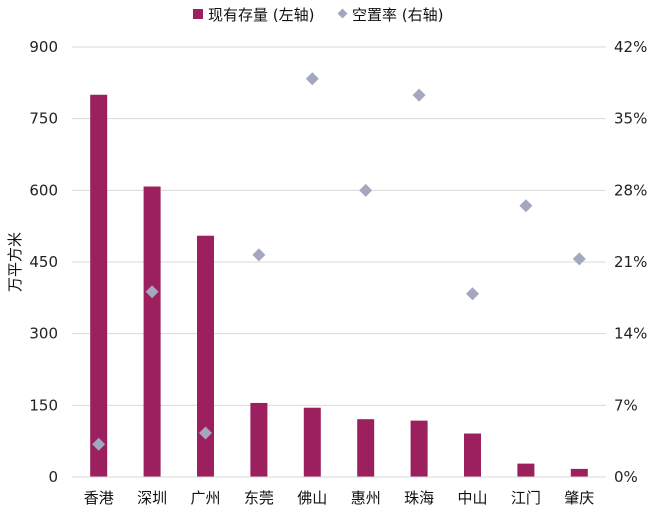 This screenshot has width=650, height=515. What do you see at coordinates (15, 262) in the screenshot?
I see `y-axis-label: 万平方米` at bounding box center [15, 262].